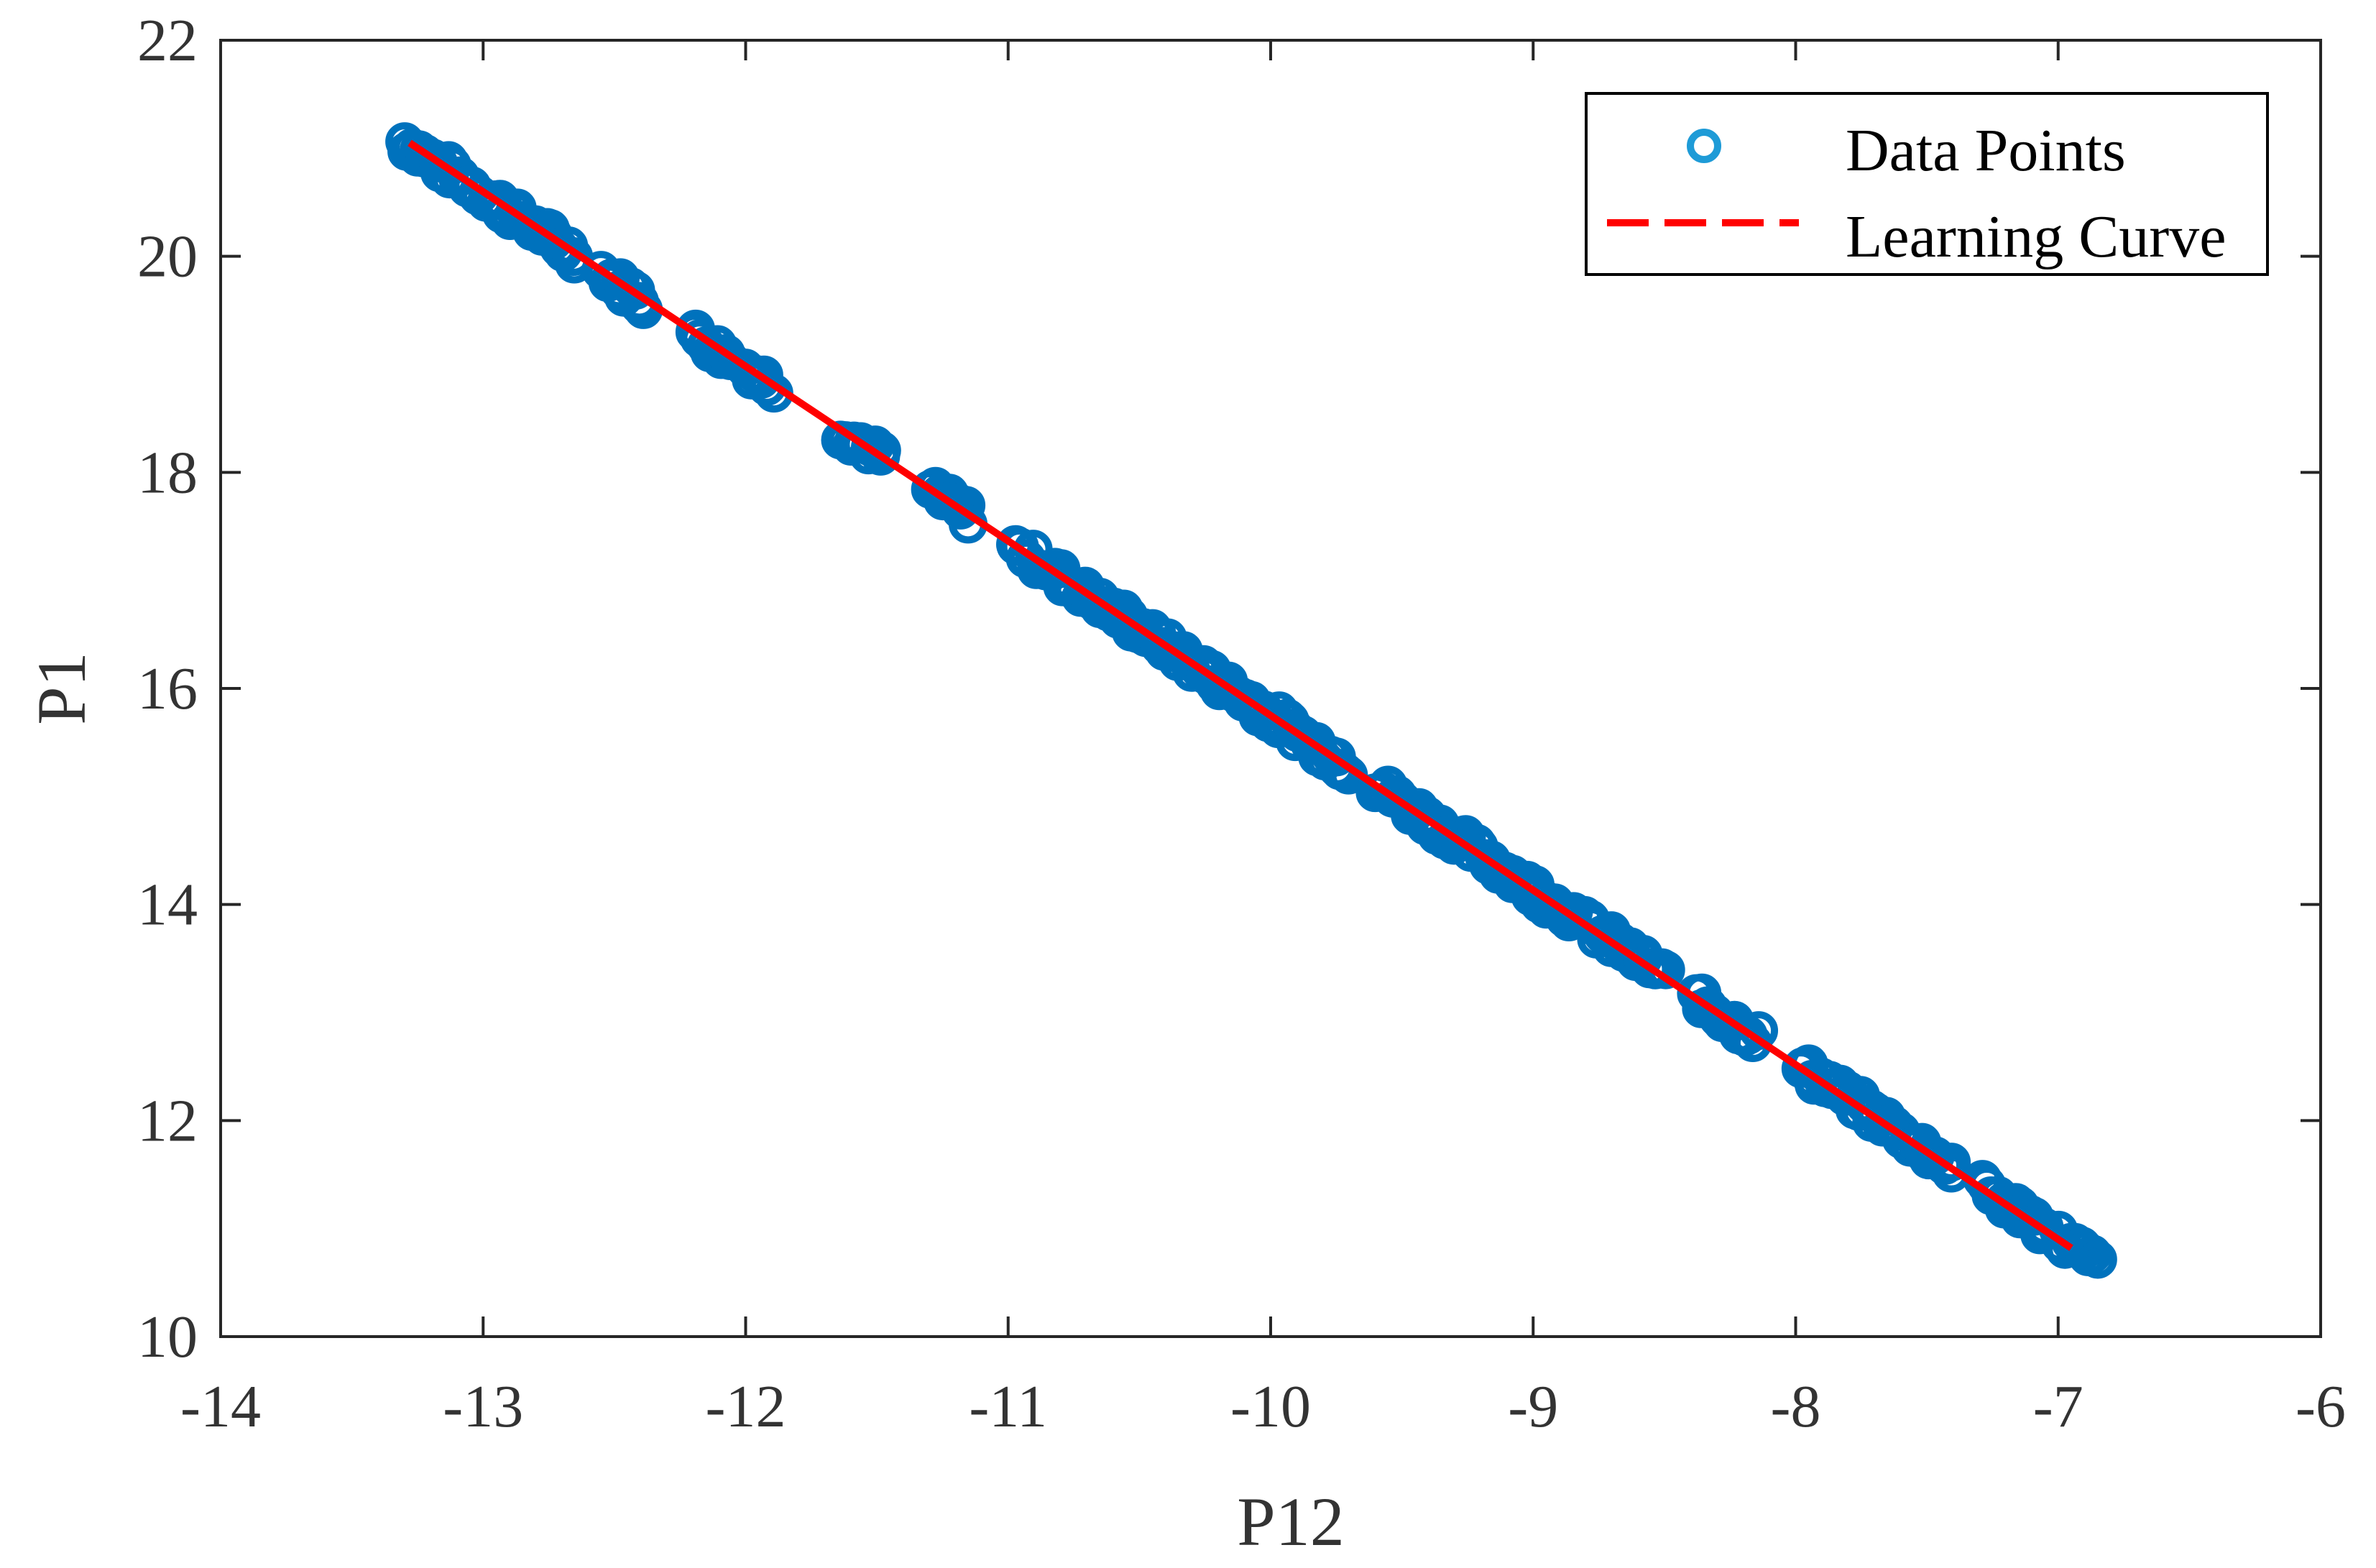 This screenshot has height=1568, width=2376. What do you see at coordinates (167, 1120) in the screenshot?
I see `y-tick-label: 12` at bounding box center [167, 1120].